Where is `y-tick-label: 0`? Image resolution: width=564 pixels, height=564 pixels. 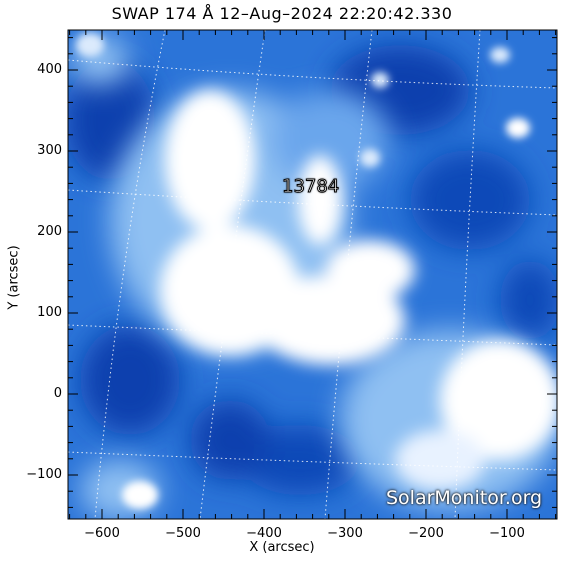 y-tick-label: 0 is located at coordinates (57, 393).